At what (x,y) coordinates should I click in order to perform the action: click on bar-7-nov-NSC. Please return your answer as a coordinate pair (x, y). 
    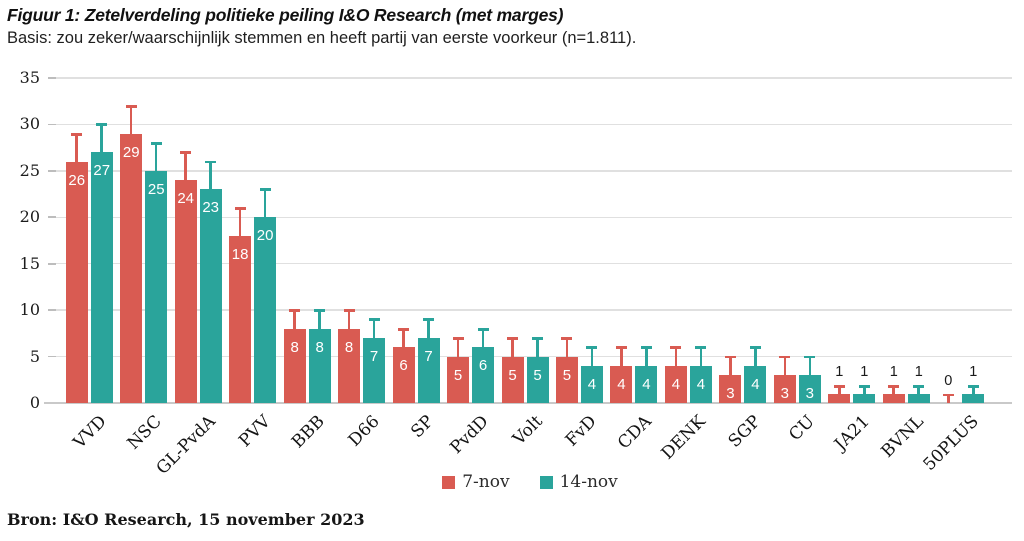
    Looking at the image, I should click on (131, 268).